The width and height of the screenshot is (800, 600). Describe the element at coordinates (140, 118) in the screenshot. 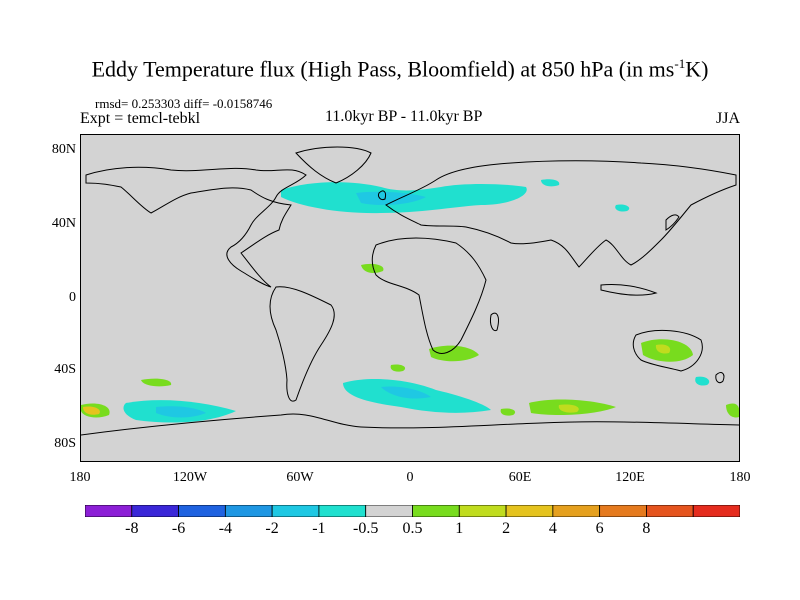

I see `experiment-label: Expt = temcl-tebkl` at that location.